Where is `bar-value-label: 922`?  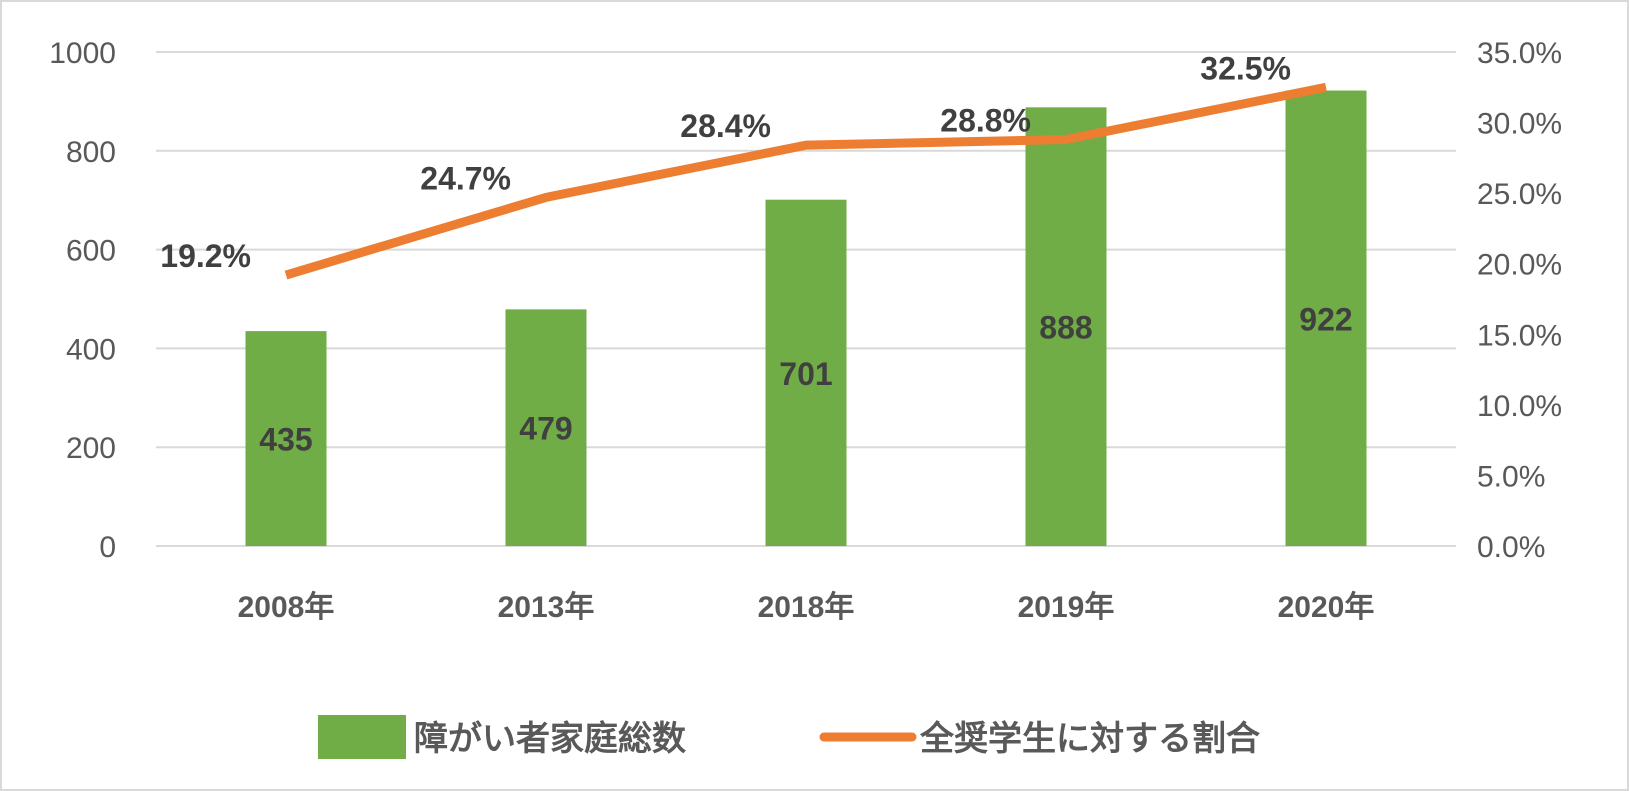 bar-value-label: 922 is located at coordinates (1325, 319).